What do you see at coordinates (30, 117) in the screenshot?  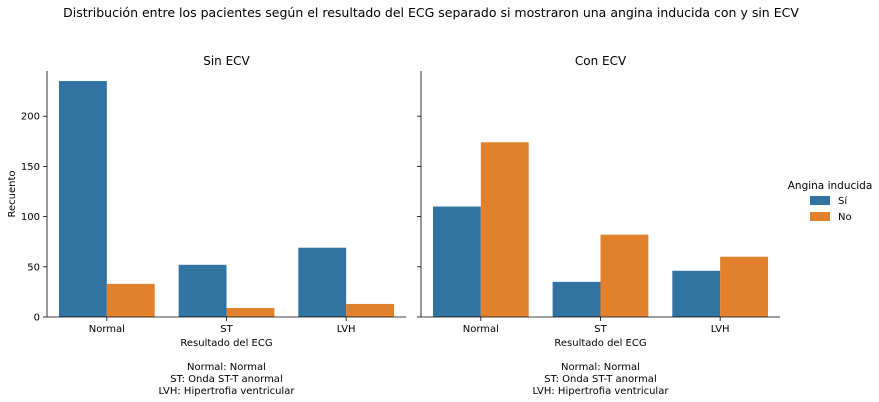 I see `y-tick-label: 200` at bounding box center [30, 117].